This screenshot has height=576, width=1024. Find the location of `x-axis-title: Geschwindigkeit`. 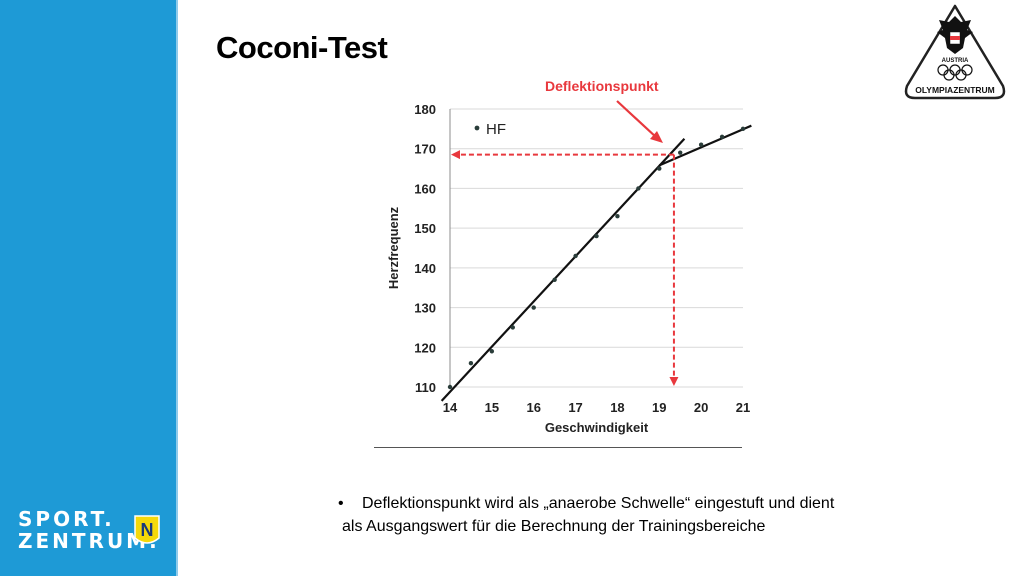

x-axis-title: Geschwindigkeit is located at coordinates (597, 427).